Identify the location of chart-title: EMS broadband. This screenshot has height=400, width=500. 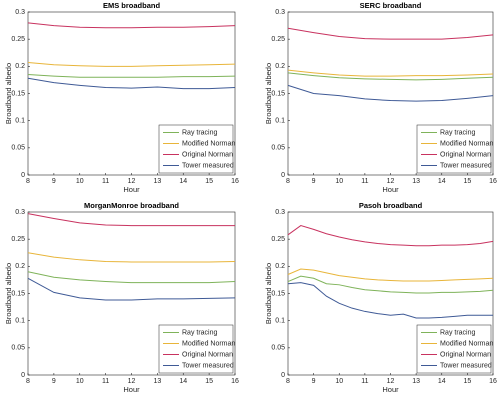
(132, 5).